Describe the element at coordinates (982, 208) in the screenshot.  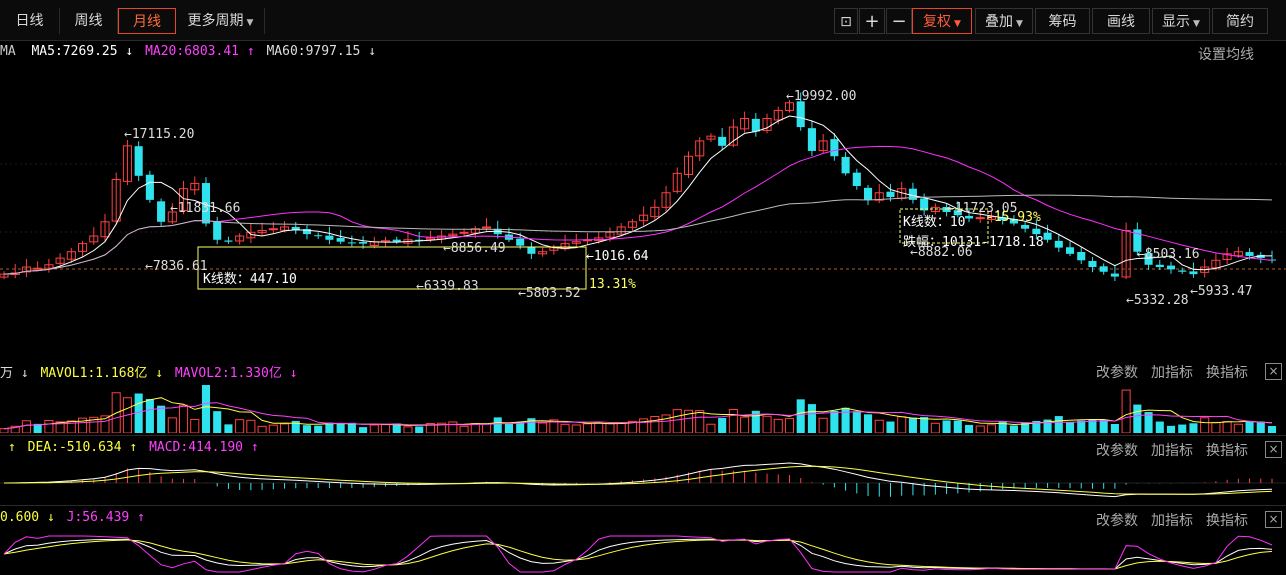
I see `label-high-4: ←11723.05` at that location.